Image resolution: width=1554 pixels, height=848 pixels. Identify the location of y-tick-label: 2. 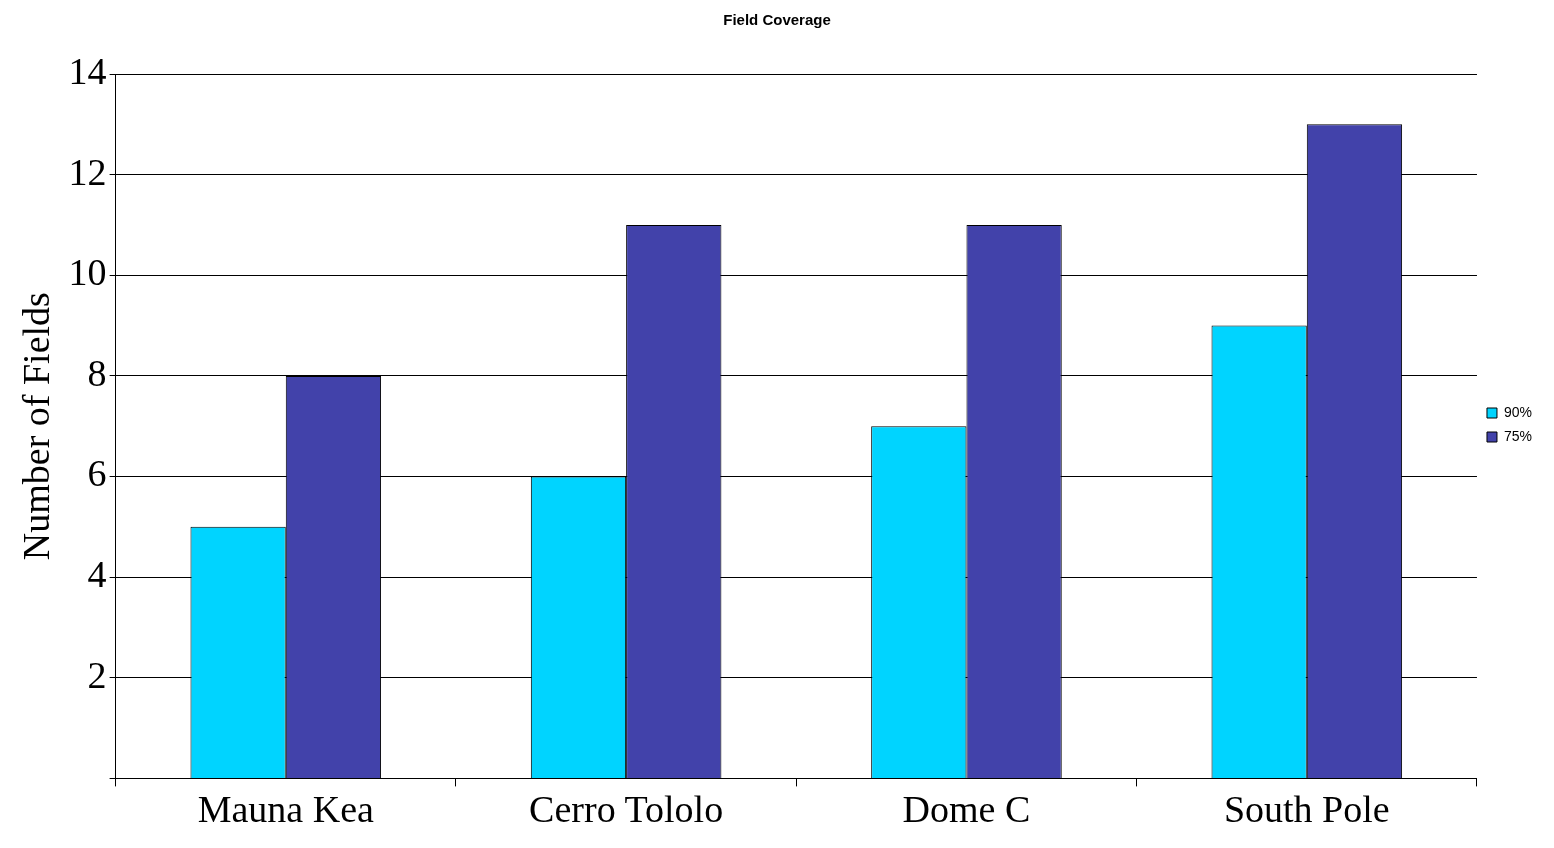
(97, 674).